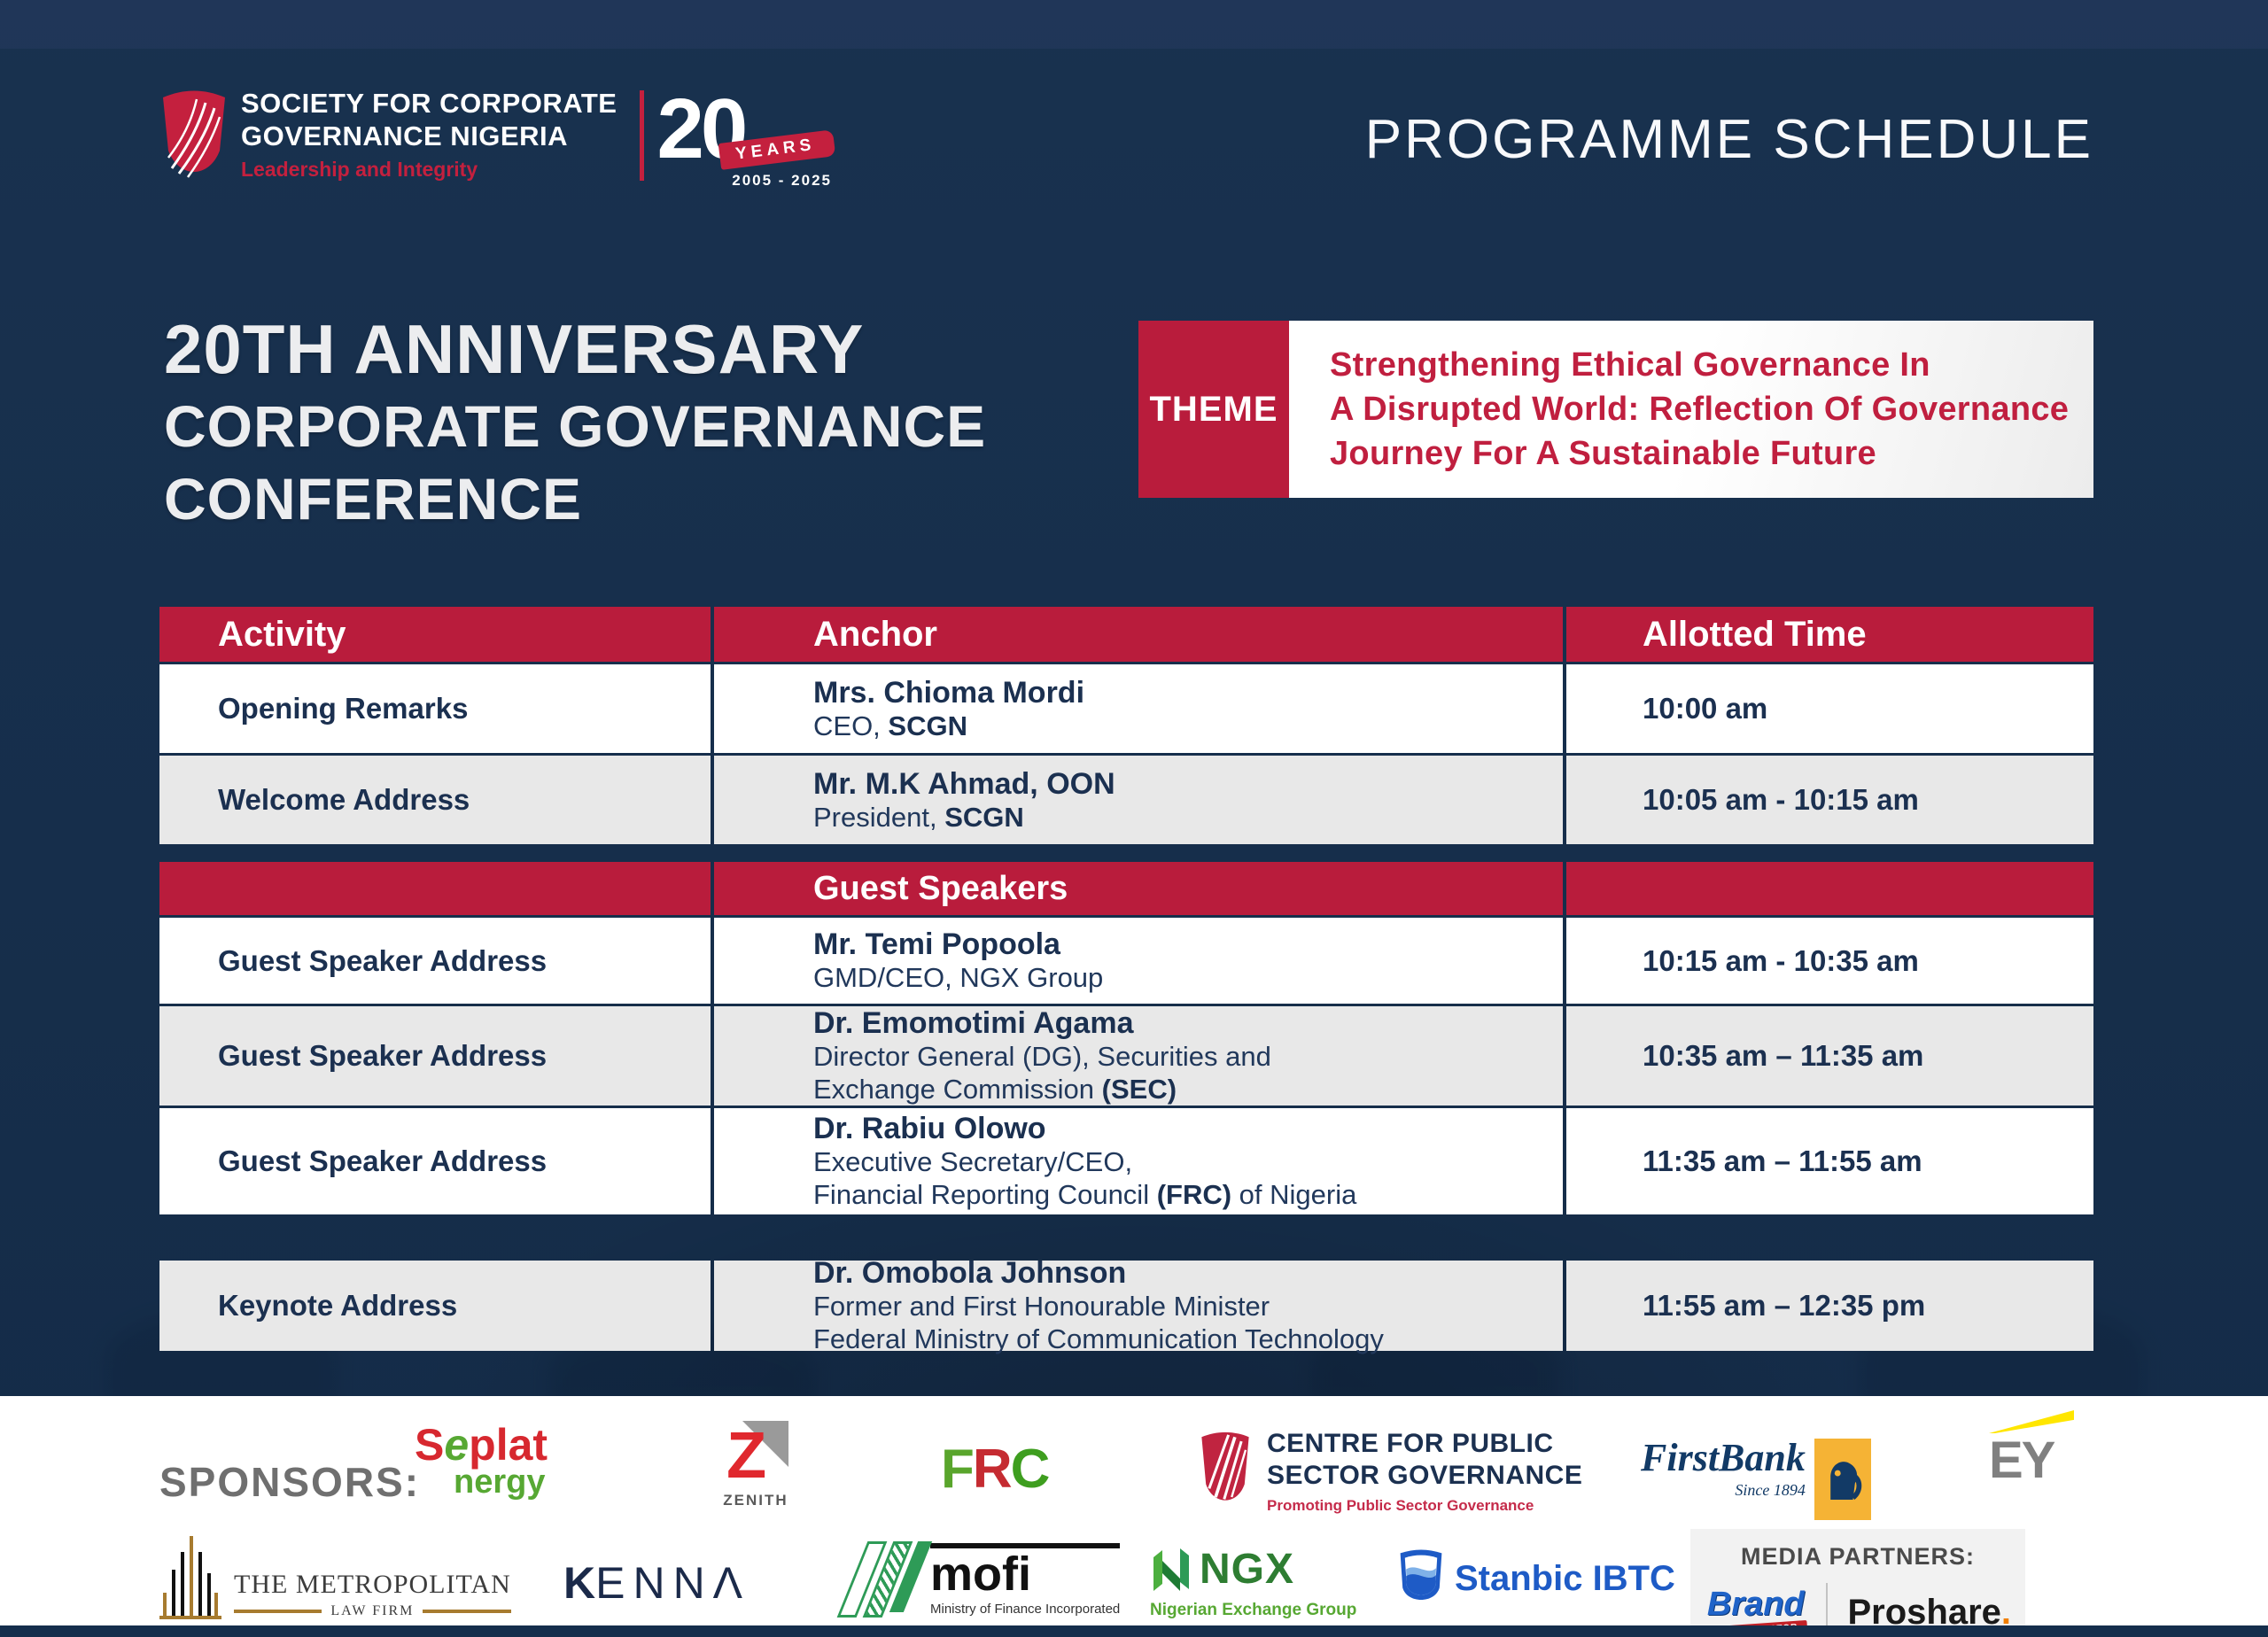 The height and width of the screenshot is (1637, 2268). Describe the element at coordinates (1828, 1610) in the screenshot. I see `media-divider` at that location.